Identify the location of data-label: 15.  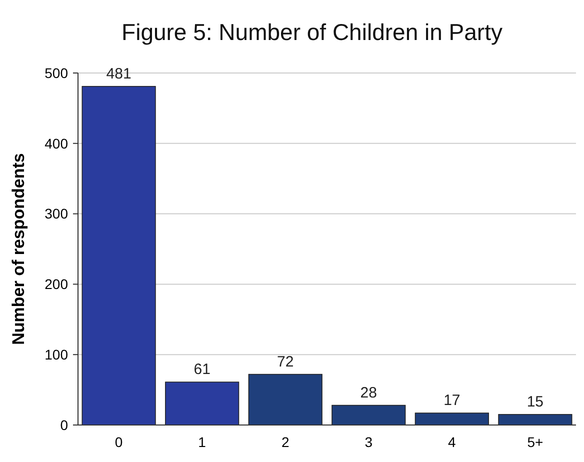
(535, 401).